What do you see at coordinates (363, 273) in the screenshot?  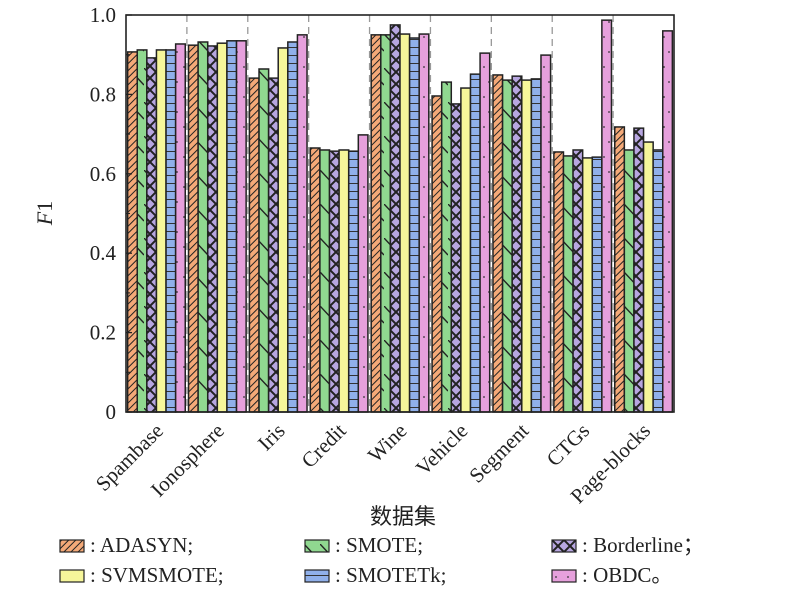 I see `bar-obdc-credit` at bounding box center [363, 273].